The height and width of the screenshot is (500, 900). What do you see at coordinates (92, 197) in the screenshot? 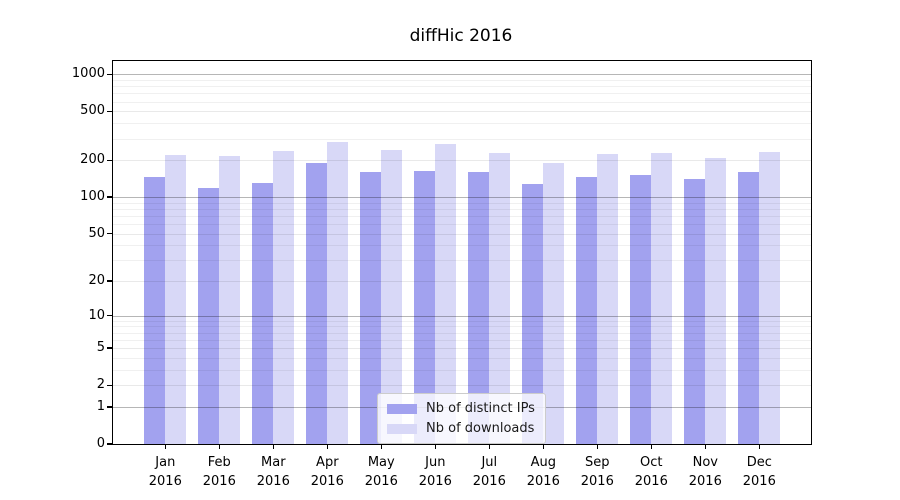
I see `y-tick-label-100: 100` at bounding box center [92, 197].